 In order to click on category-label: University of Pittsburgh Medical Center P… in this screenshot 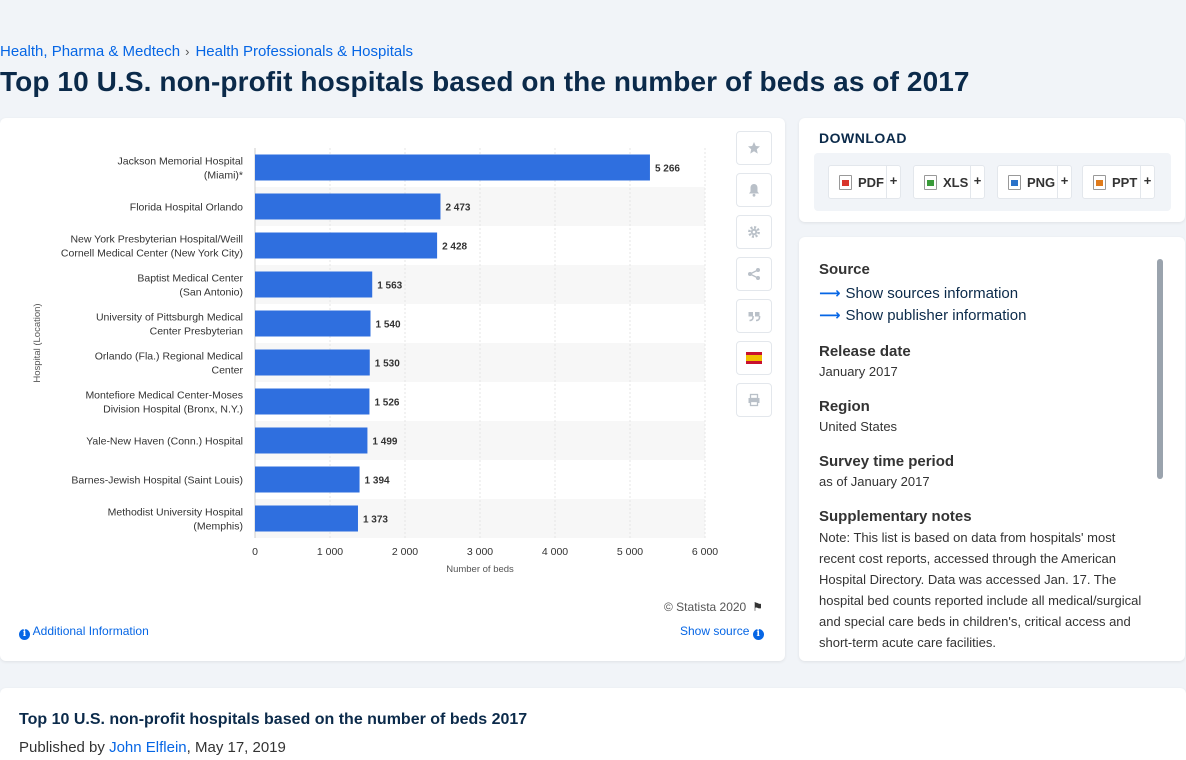, I will do `click(169, 325)`.